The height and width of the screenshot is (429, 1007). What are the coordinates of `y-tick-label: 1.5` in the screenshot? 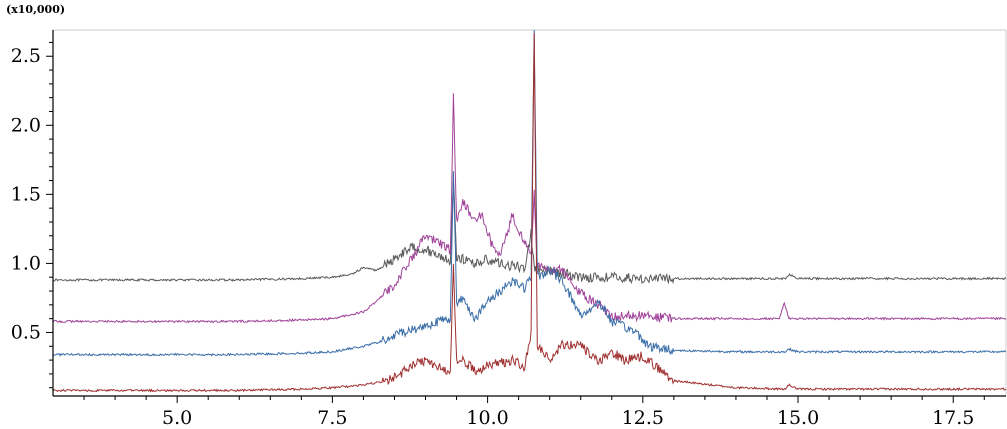 It's located at (26, 194).